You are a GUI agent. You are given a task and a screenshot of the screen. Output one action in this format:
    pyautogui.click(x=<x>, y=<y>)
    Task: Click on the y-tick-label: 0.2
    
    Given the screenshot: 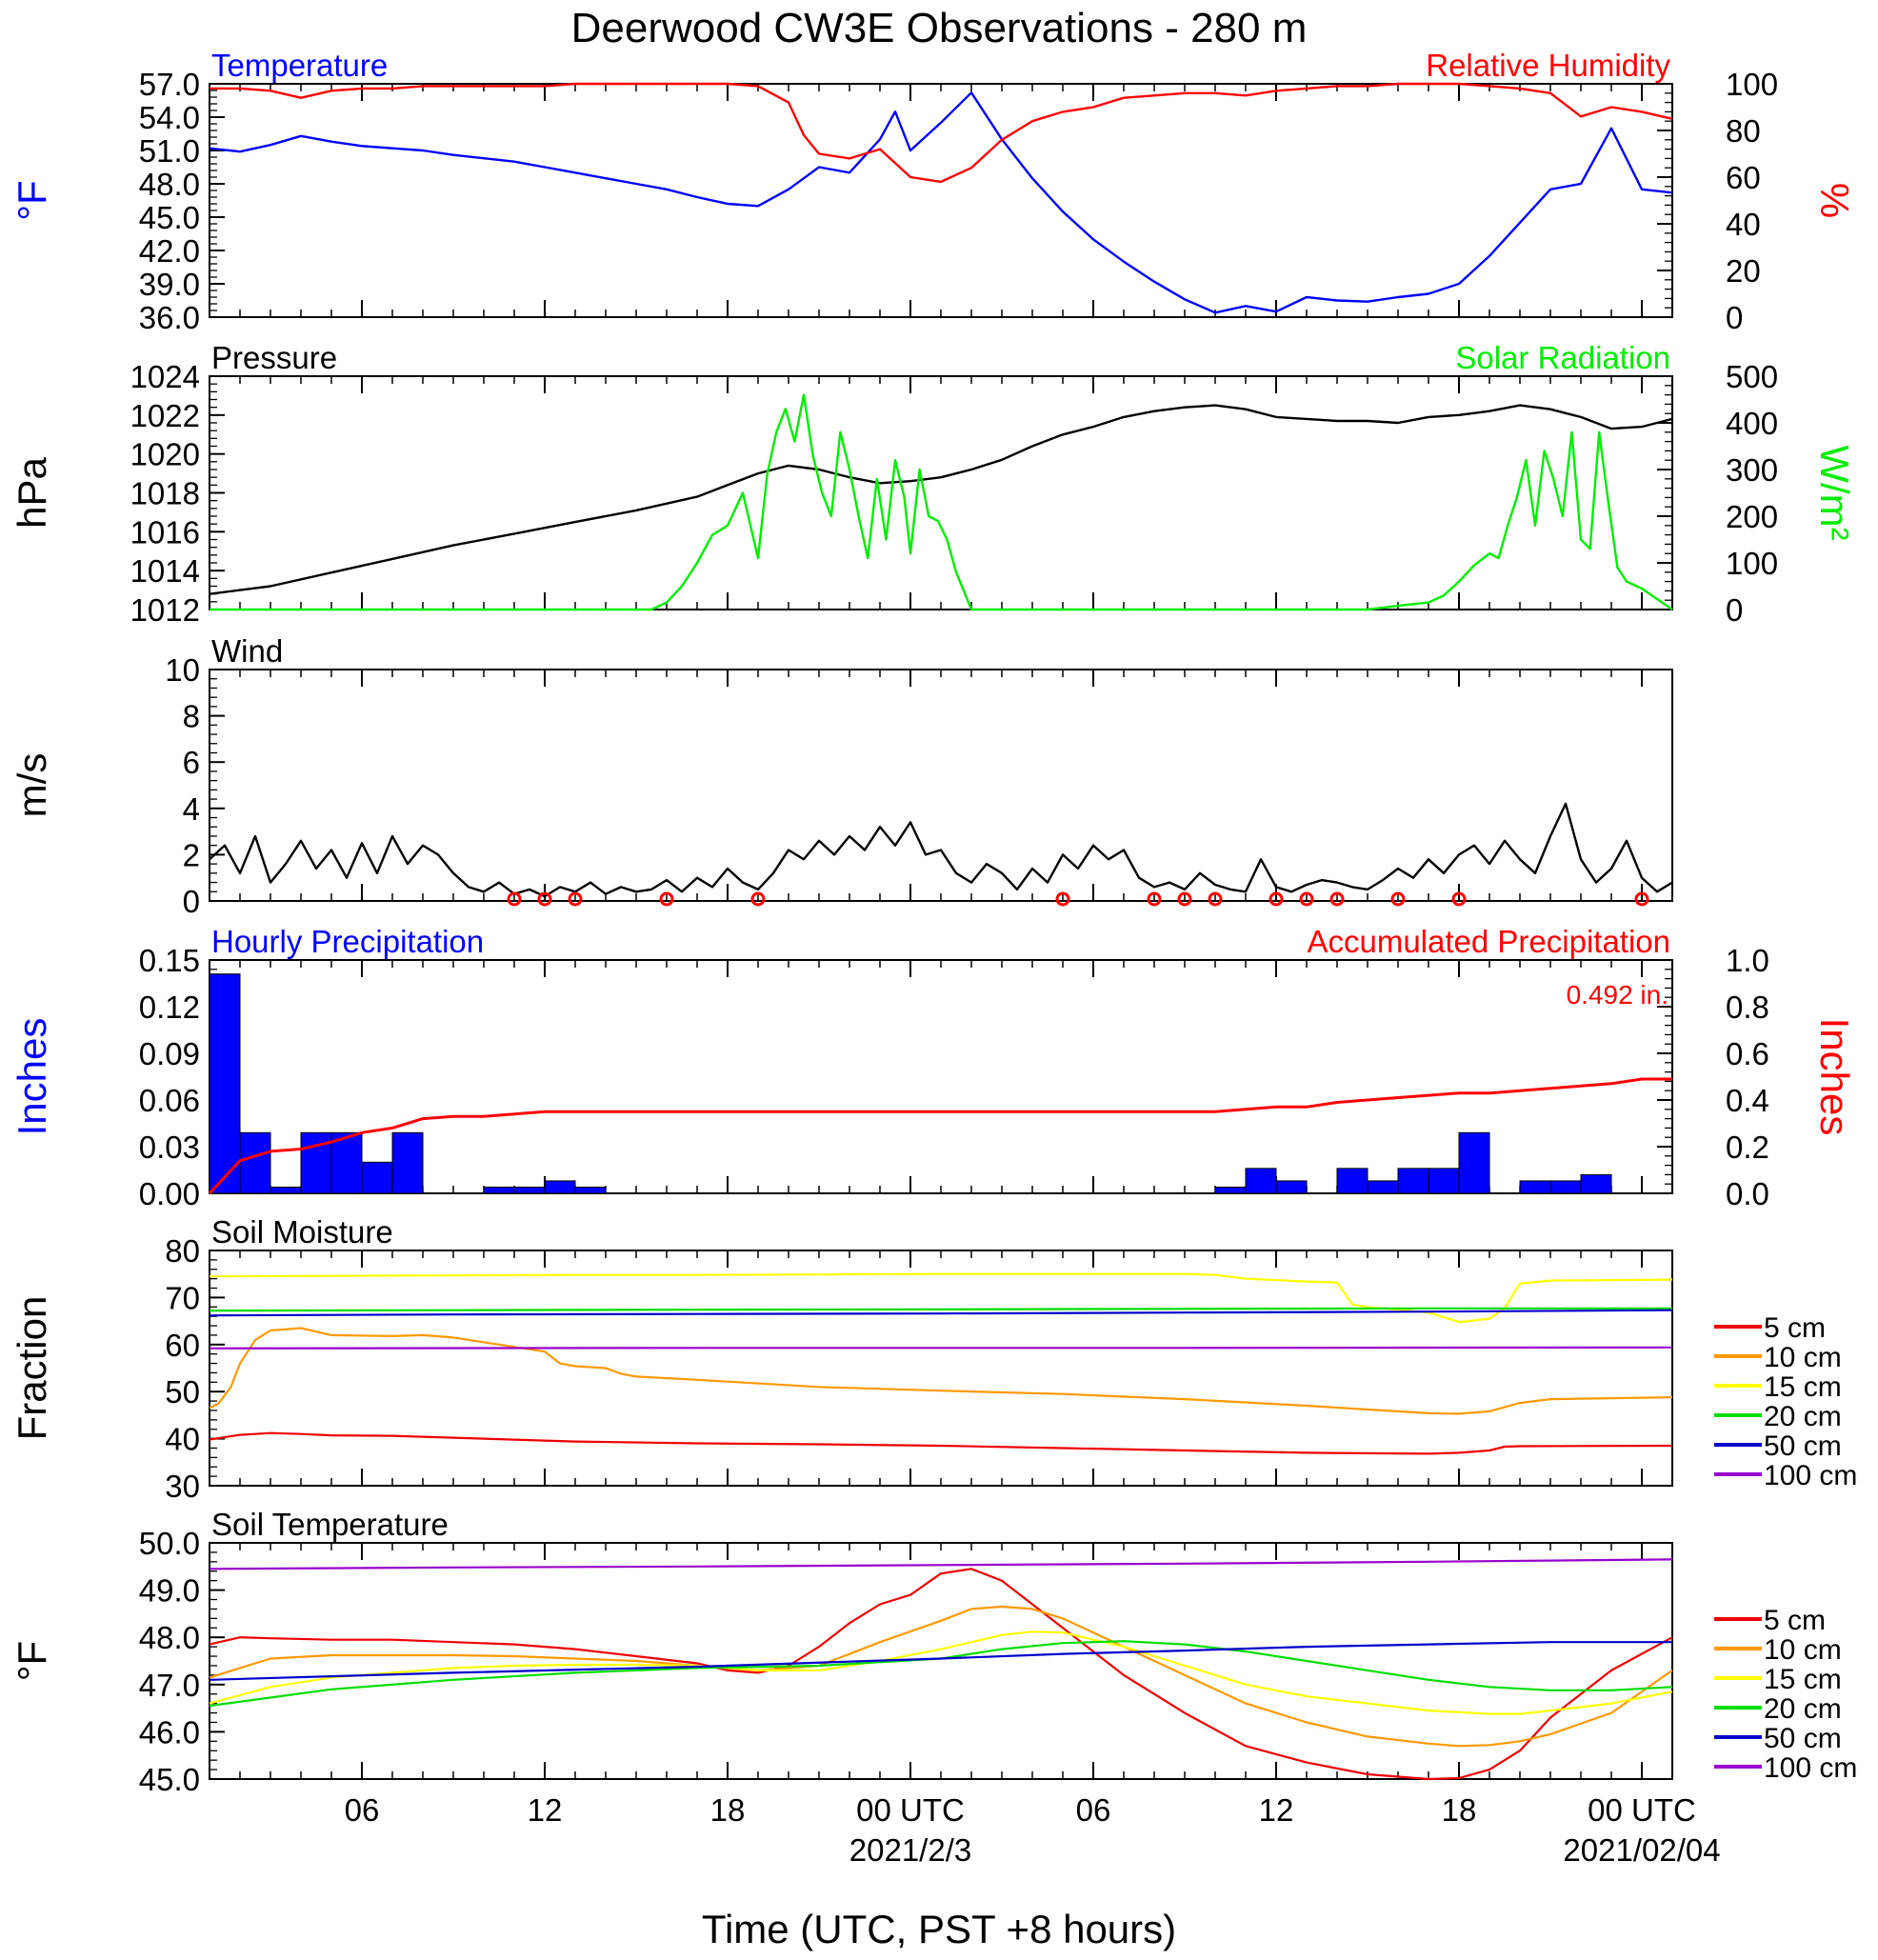 What is the action you would take?
    pyautogui.click(x=1747, y=1147)
    